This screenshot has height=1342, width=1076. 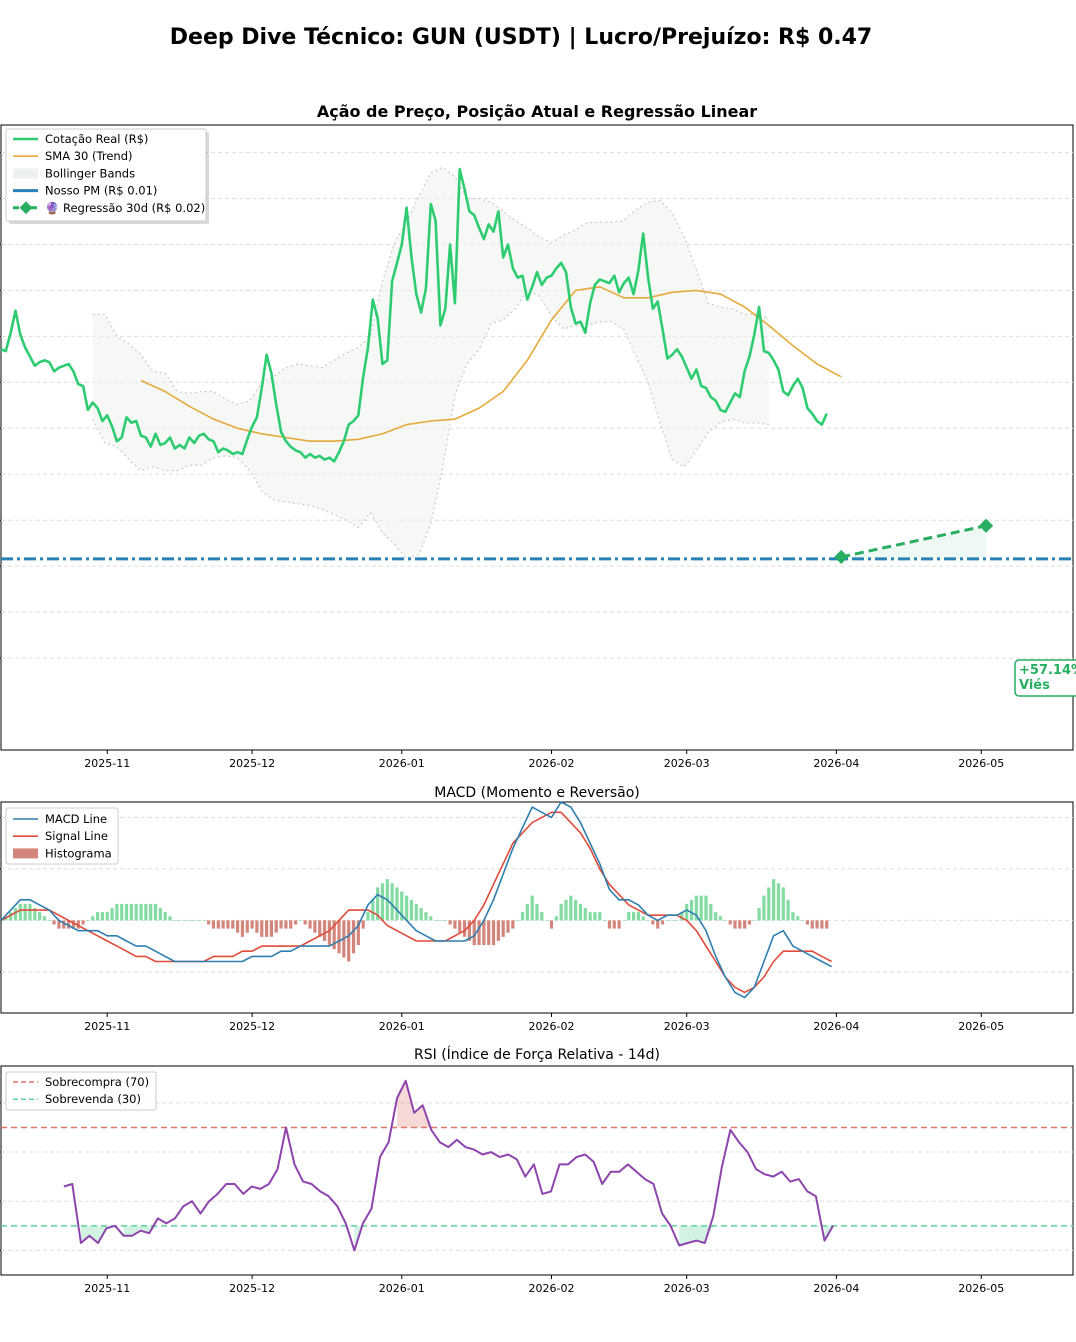 I want to click on annotation-text: +57.14%Viés, so click(x=1047, y=678).